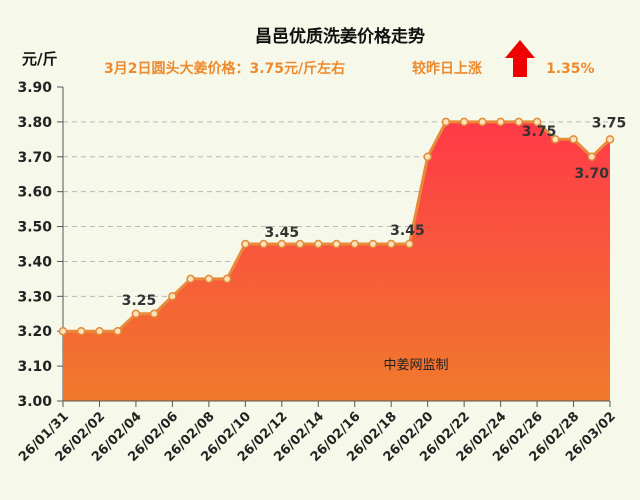 The width and height of the screenshot is (640, 500). Describe the element at coordinates (34, 158) in the screenshot. I see `y-tick-label: 3.70` at that location.